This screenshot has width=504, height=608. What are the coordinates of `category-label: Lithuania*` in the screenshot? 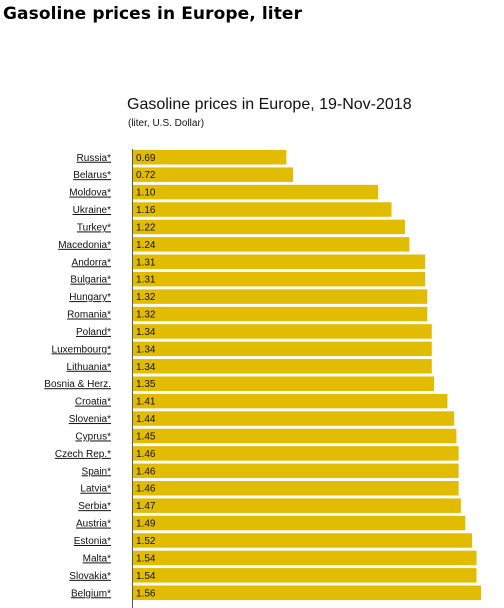 It's located at (89, 367).